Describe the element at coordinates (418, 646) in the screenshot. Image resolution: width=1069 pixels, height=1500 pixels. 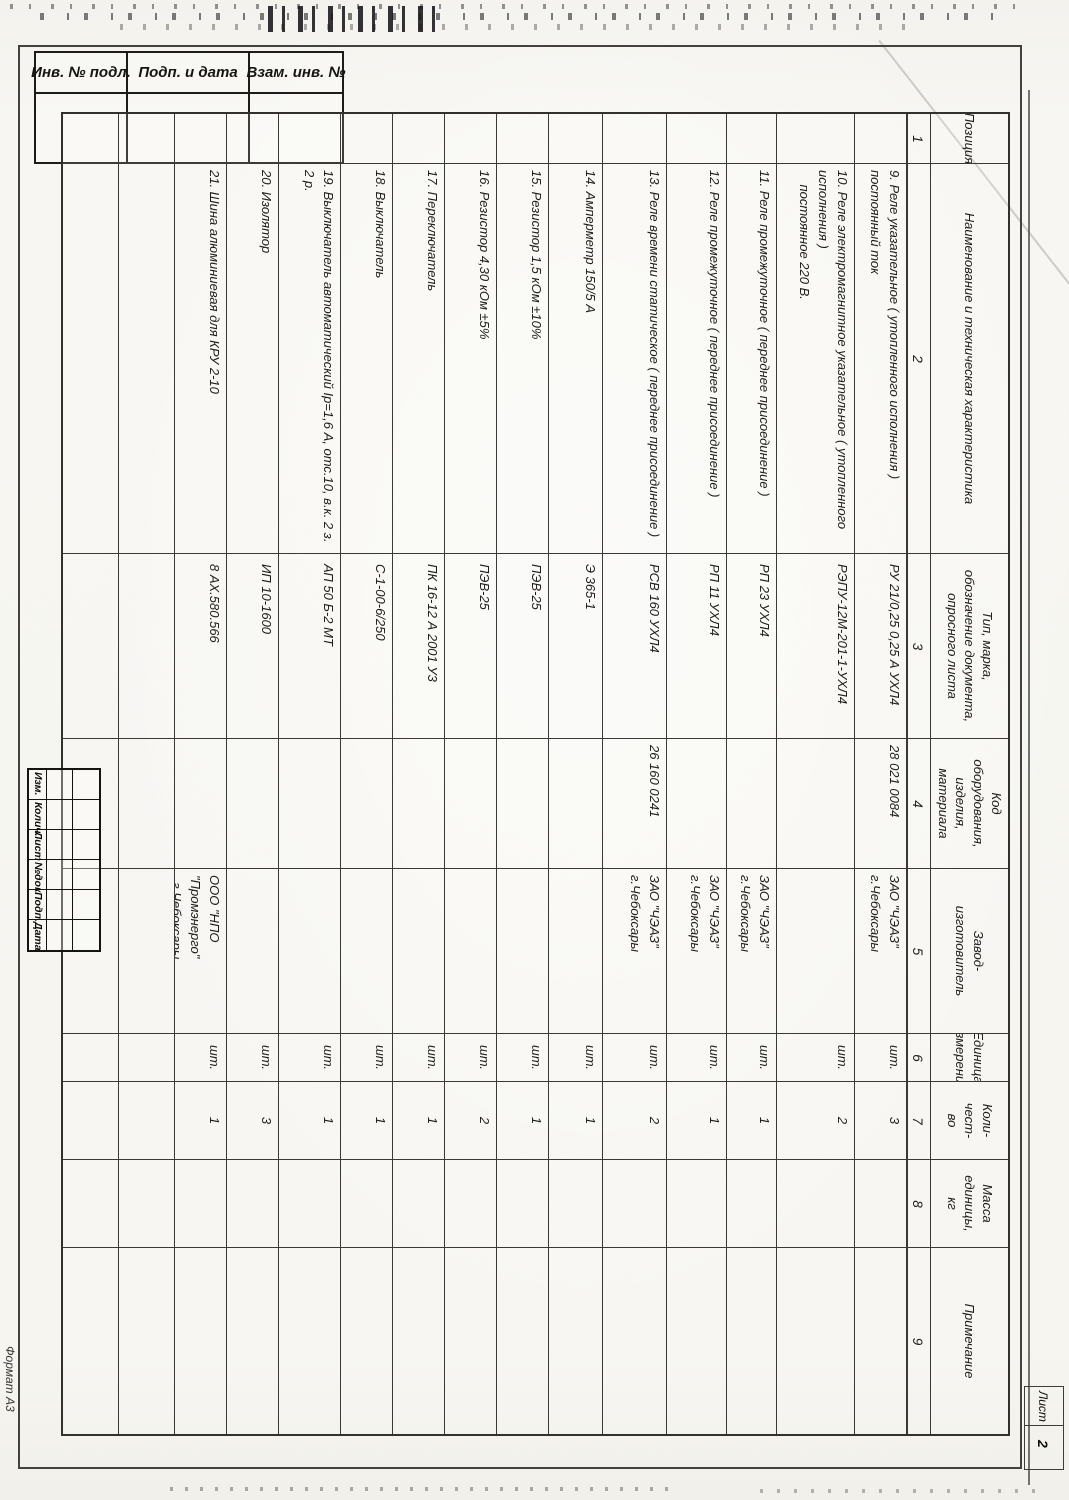
I see `spec-cell-type: ПК 16-12 А 2001 У3` at that location.